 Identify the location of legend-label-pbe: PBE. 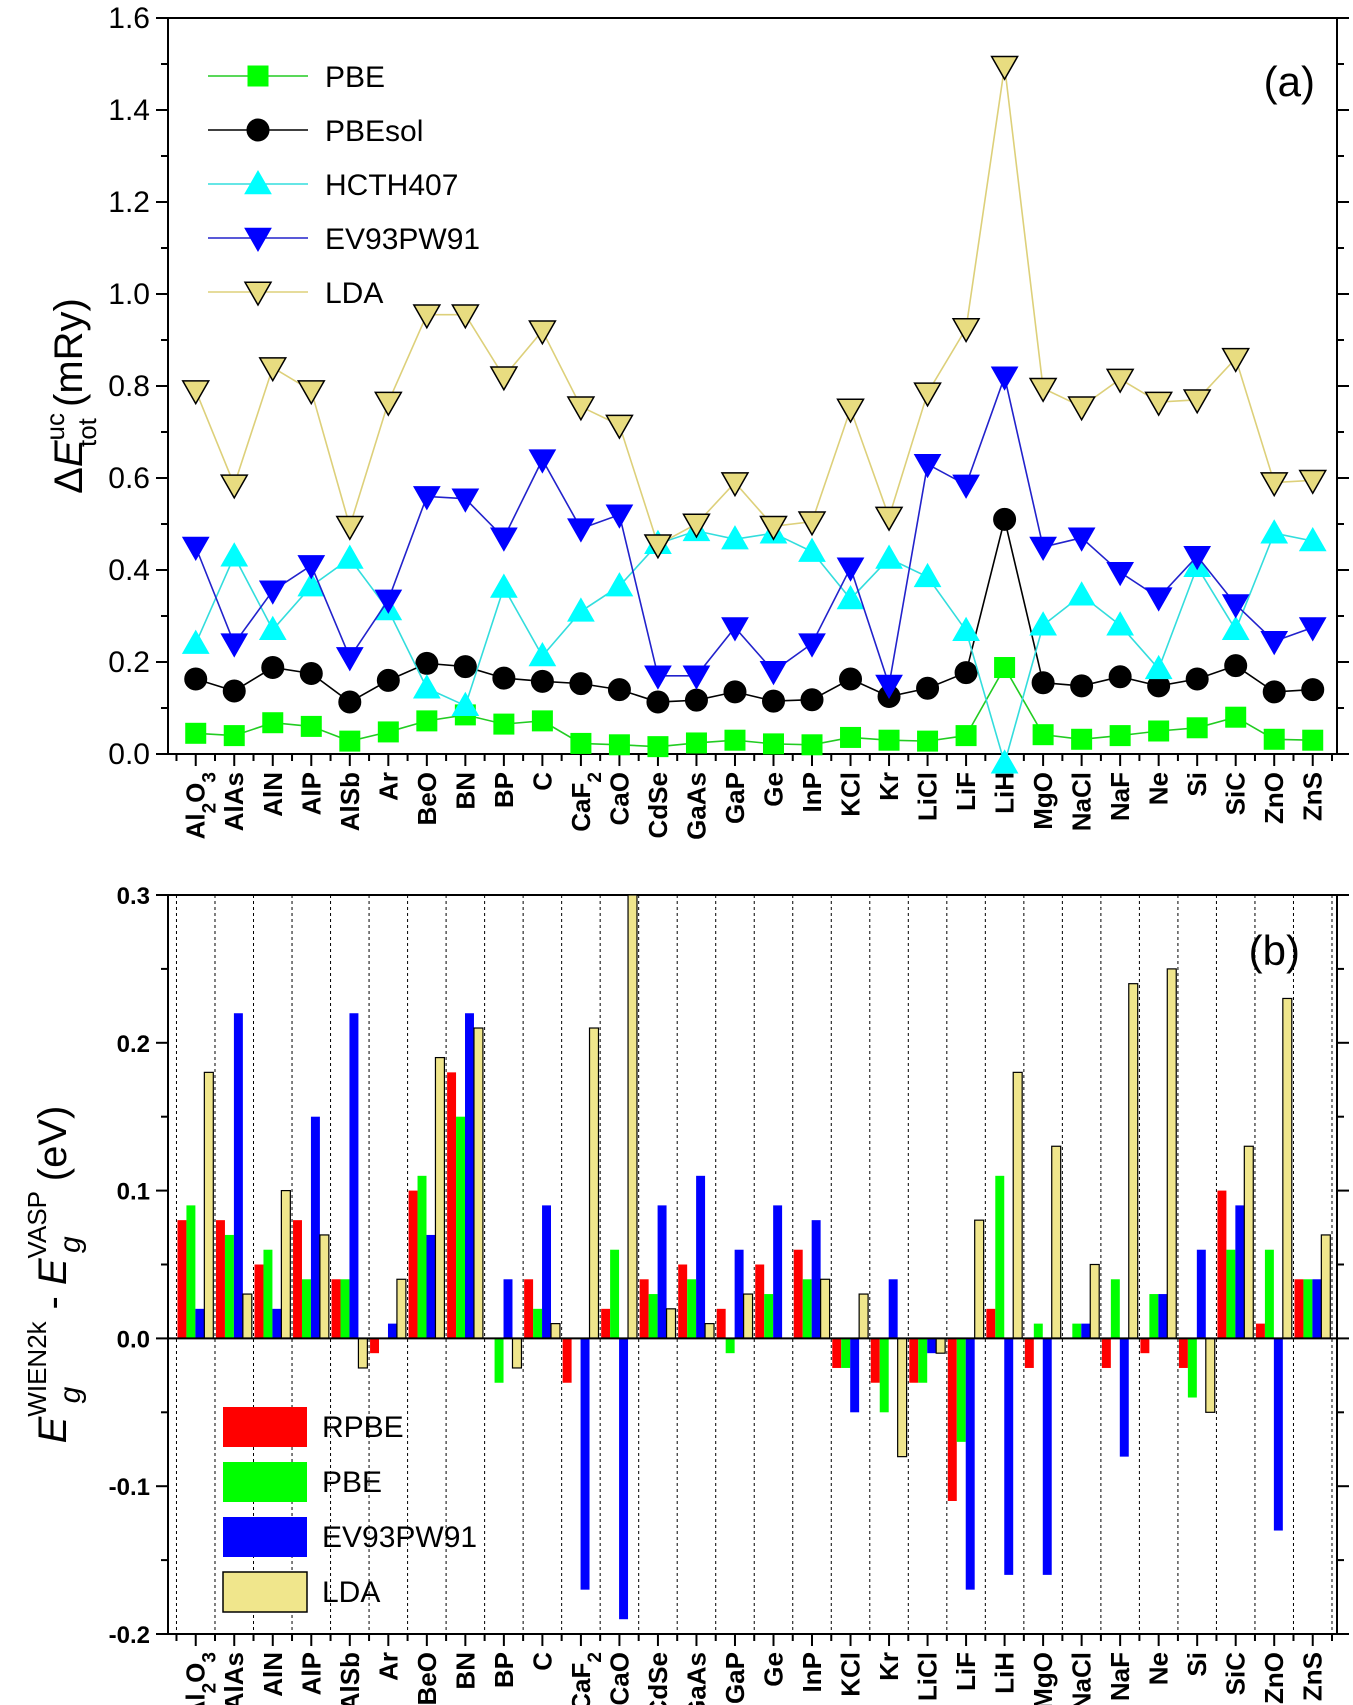
(355, 77).